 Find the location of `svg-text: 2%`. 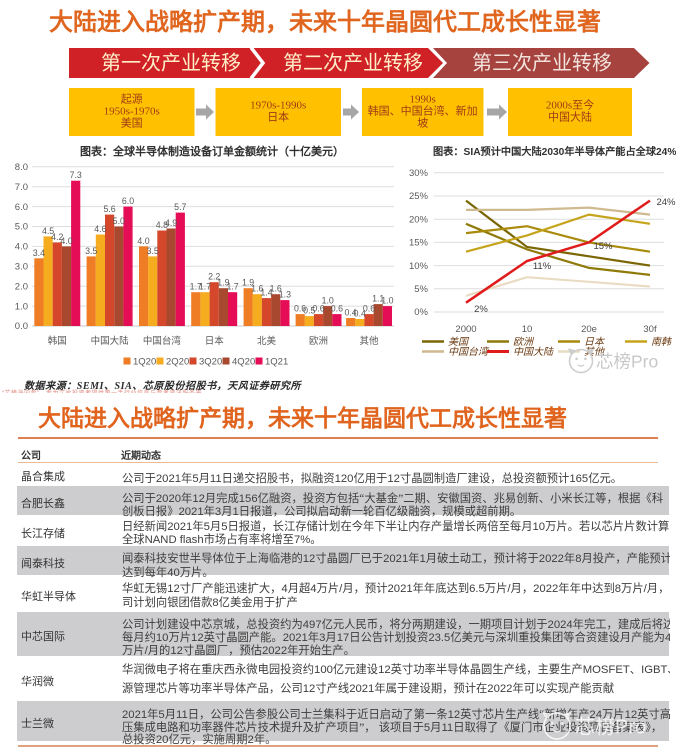

svg-text: 2% is located at coordinates (481, 309).